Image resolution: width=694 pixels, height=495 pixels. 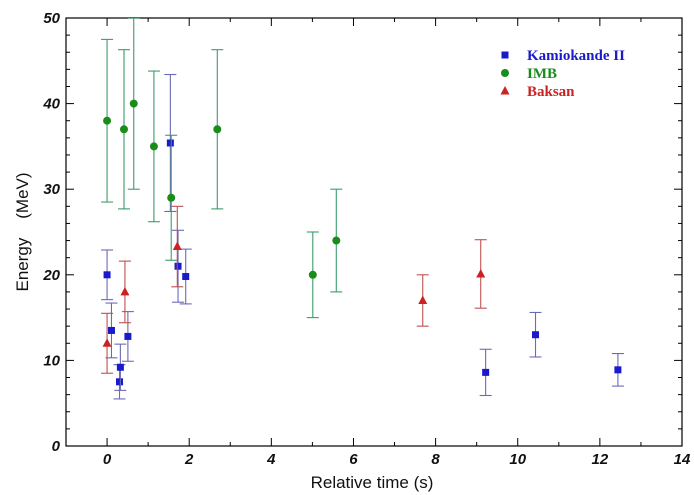 What do you see at coordinates (107, 459) in the screenshot?
I see `x-tick-label: 0` at bounding box center [107, 459].